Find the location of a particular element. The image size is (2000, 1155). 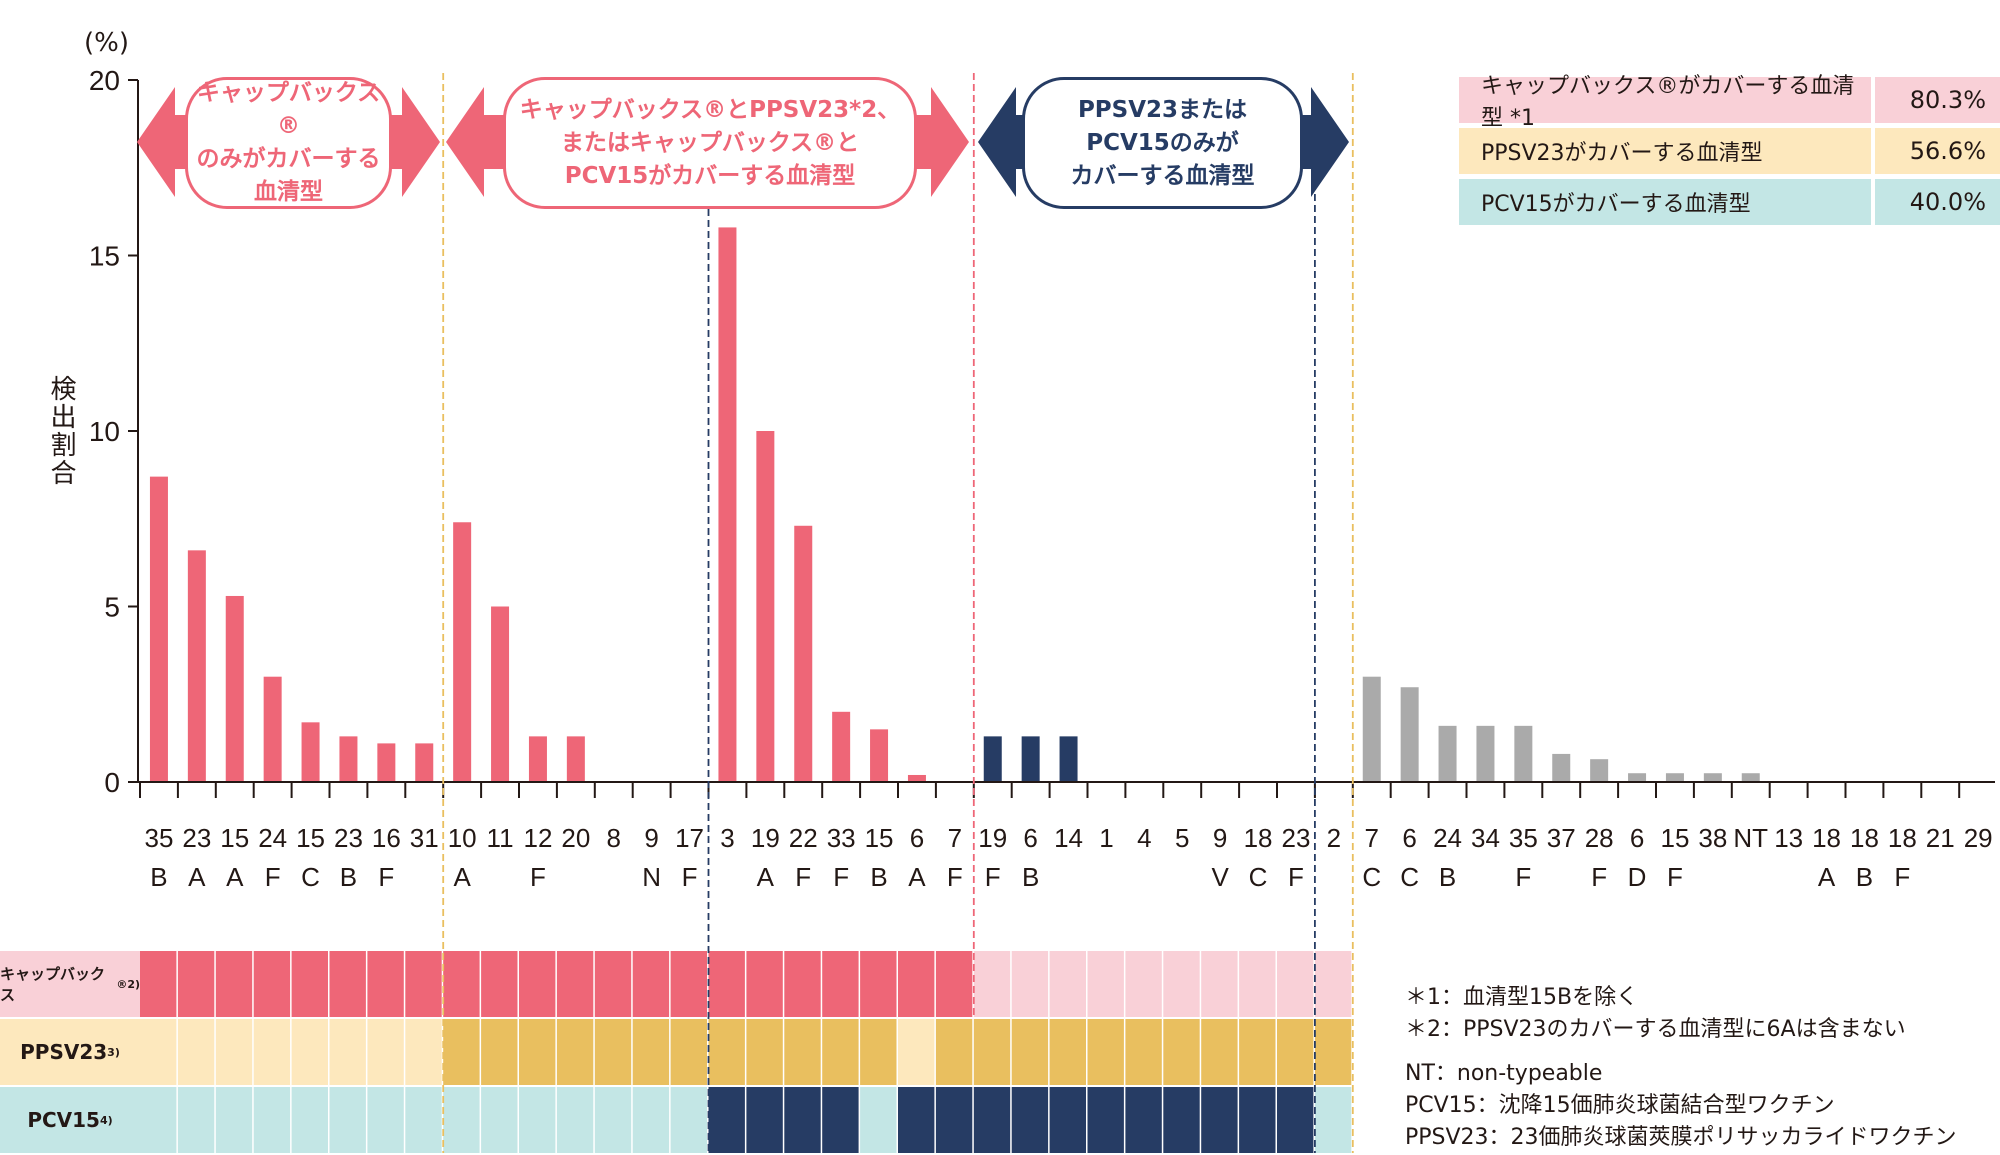

x-tick-label: 20 is located at coordinates (575, 838).